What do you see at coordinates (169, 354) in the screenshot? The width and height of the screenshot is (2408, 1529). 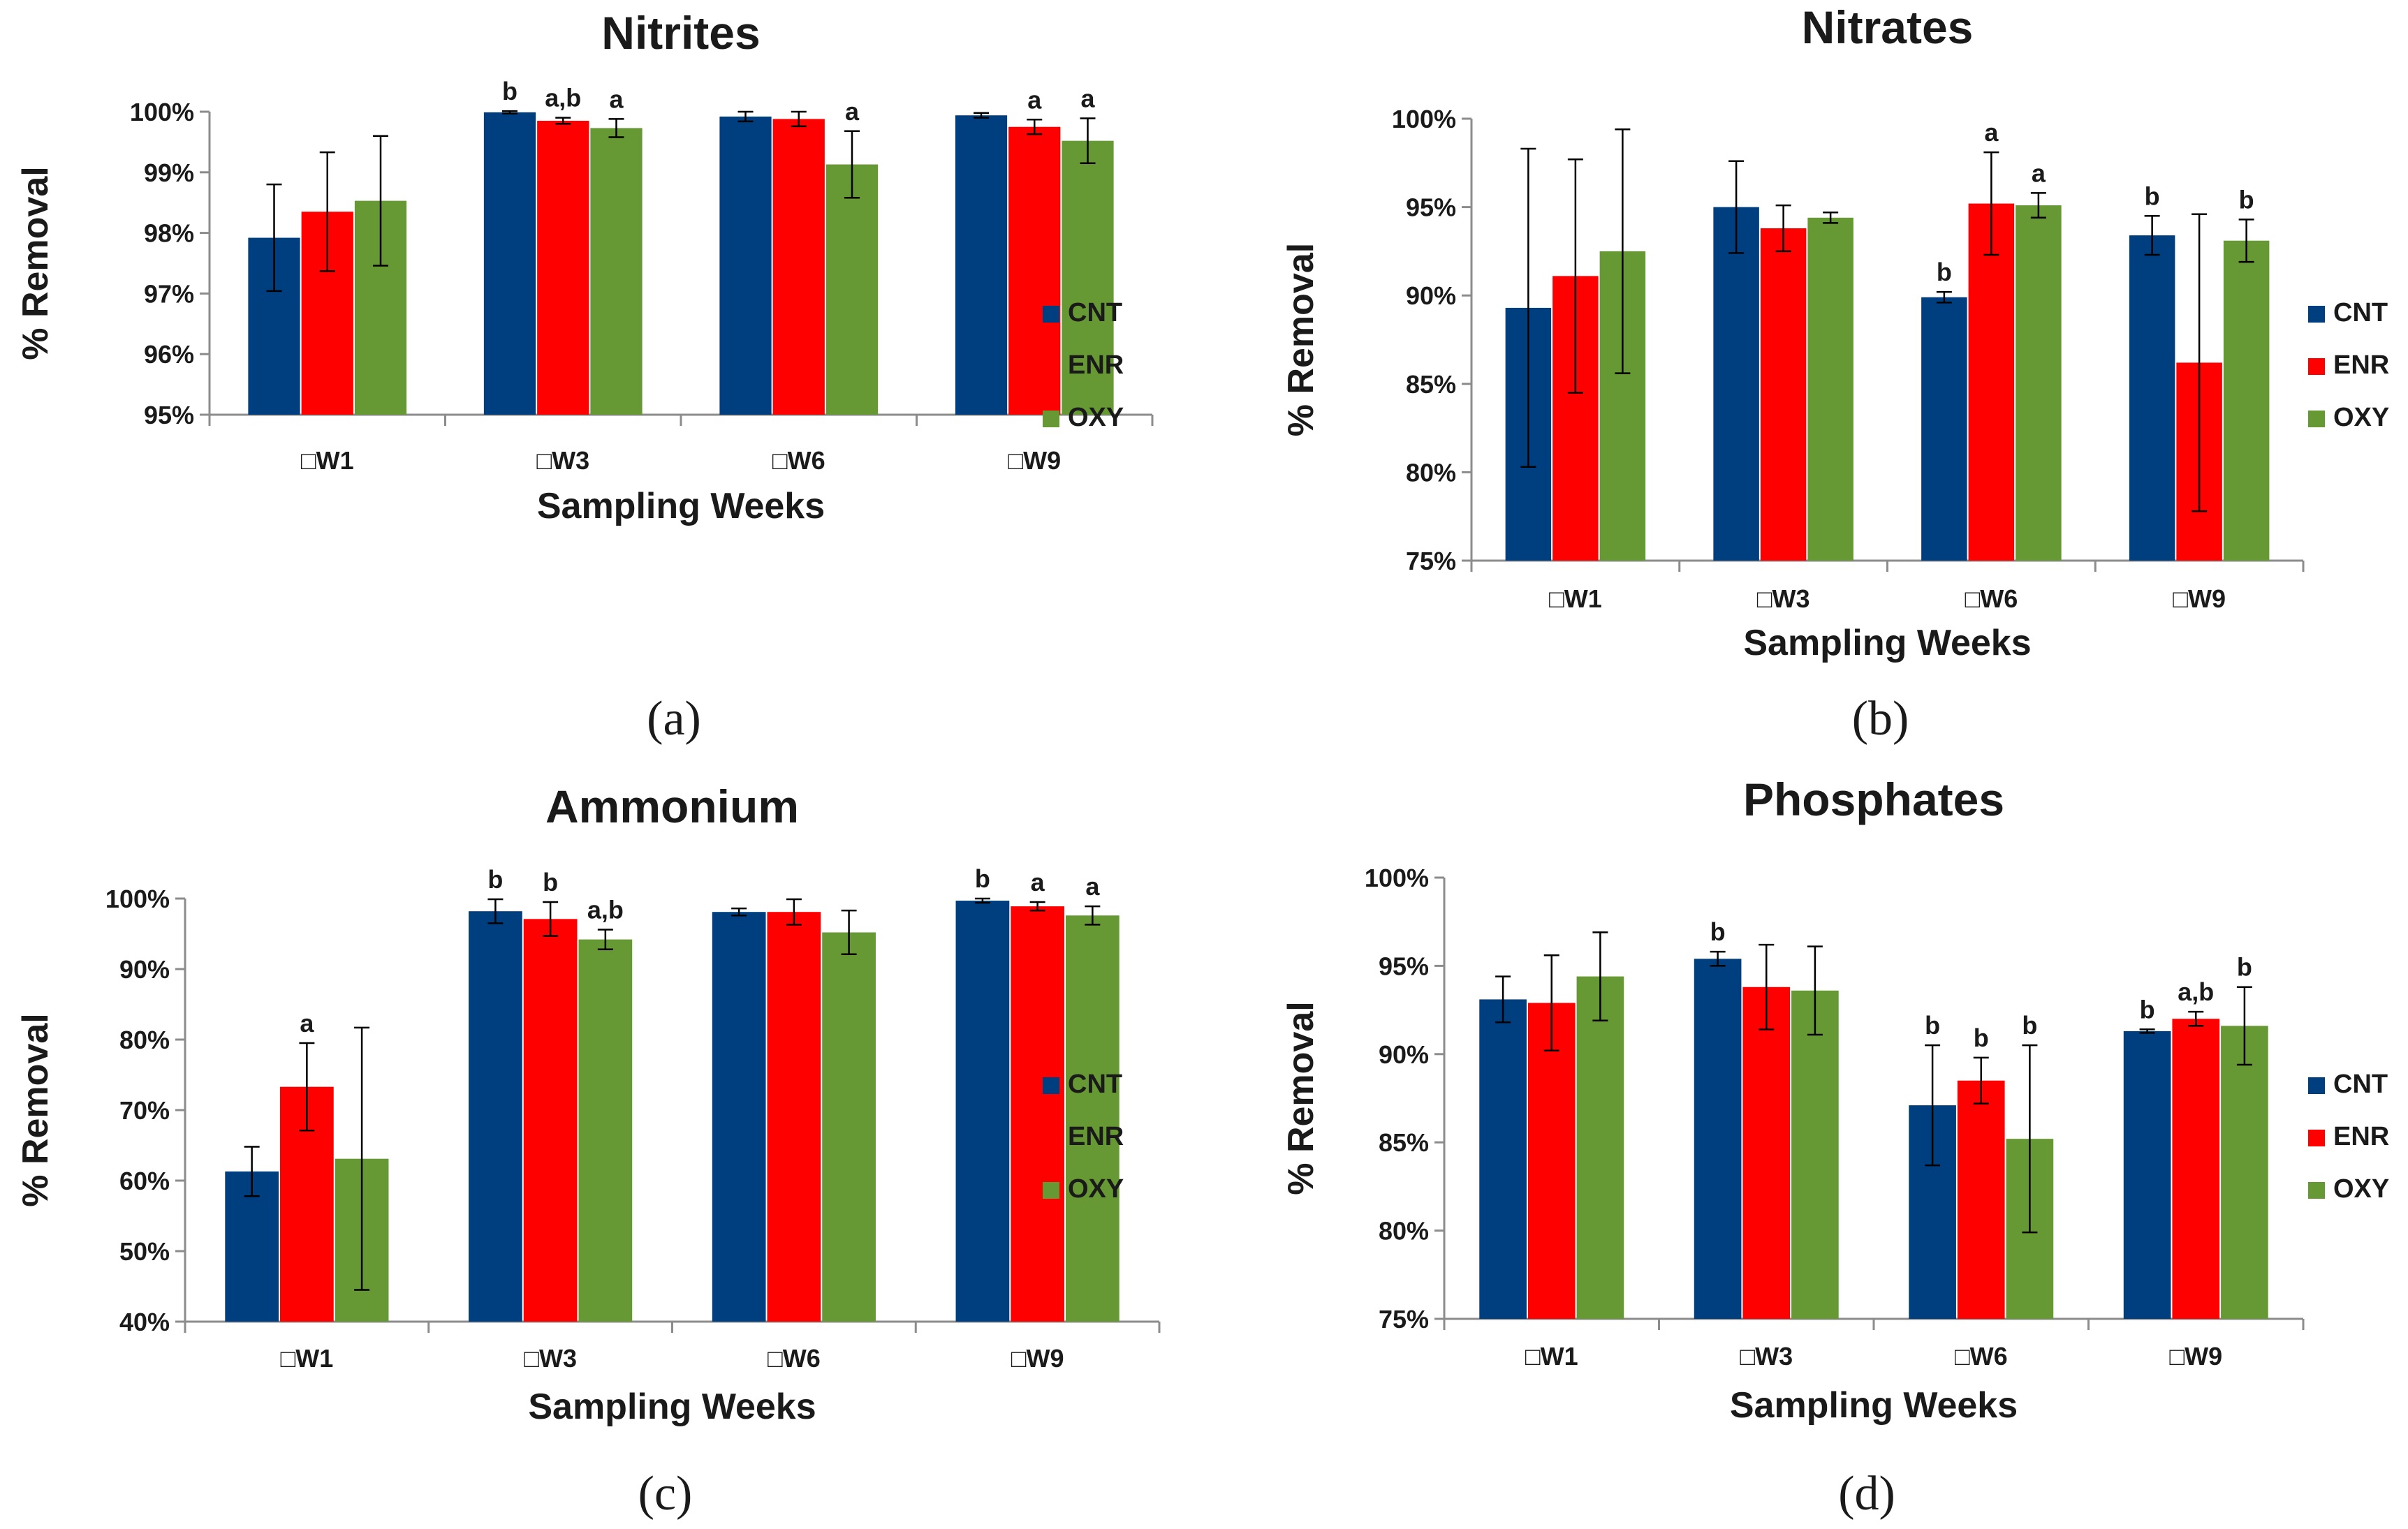 I see `y-tick-label: 96%` at bounding box center [169, 354].